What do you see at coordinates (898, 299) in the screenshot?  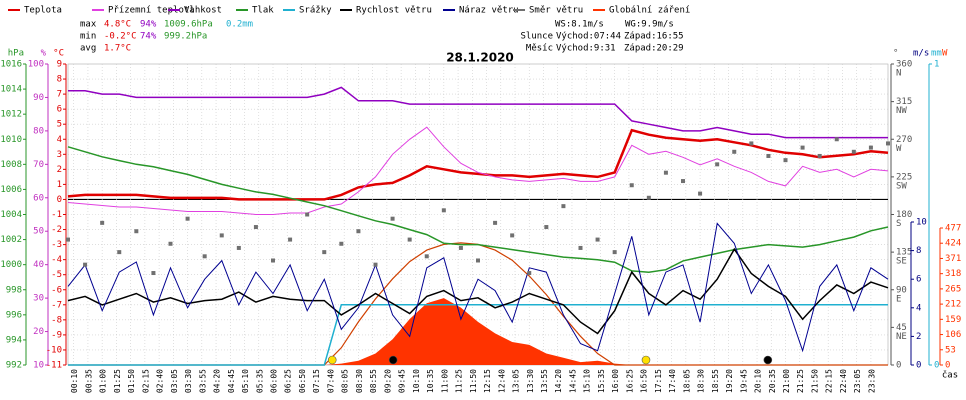 I see `y-tick-sublabel: E` at bounding box center [898, 299].